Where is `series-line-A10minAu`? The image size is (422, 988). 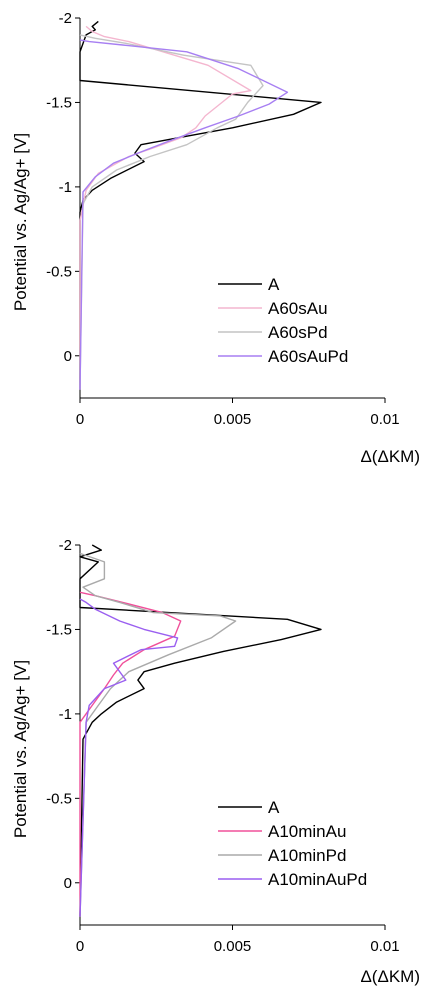
series-line-A10minAu is located at coordinates (130, 754).